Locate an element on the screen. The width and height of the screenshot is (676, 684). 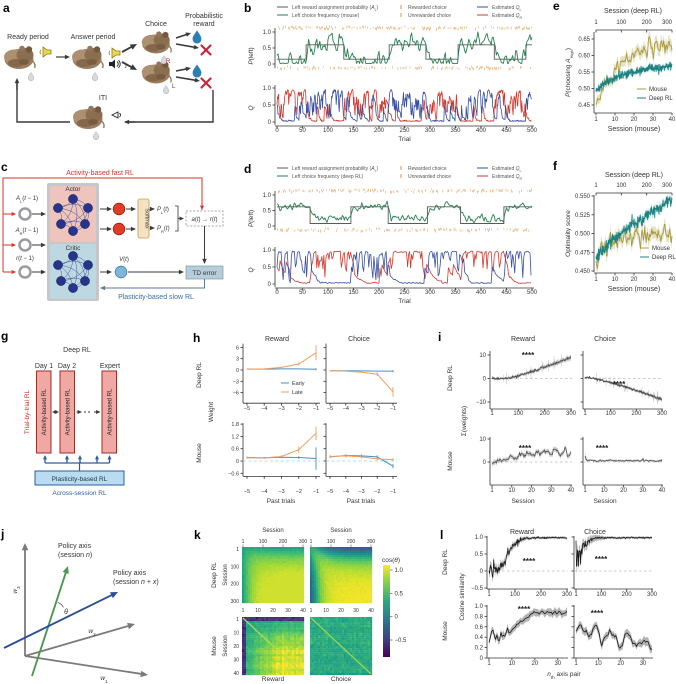
svg-text: AR(t − 1) is located at coordinates (27, 232).